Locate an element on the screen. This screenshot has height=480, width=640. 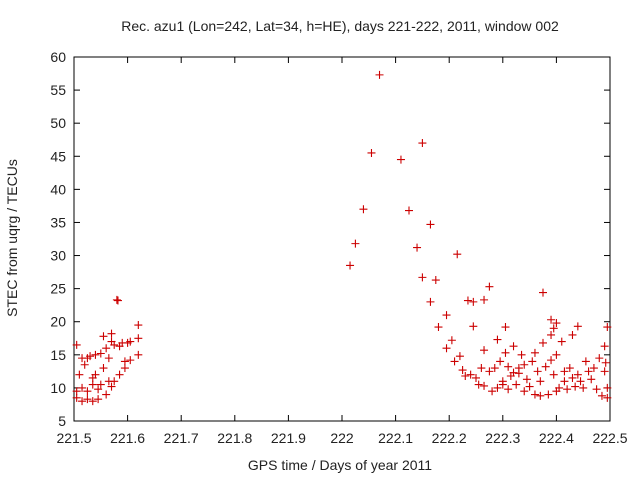
y-tick-label: 10 is located at coordinates (58, 388).